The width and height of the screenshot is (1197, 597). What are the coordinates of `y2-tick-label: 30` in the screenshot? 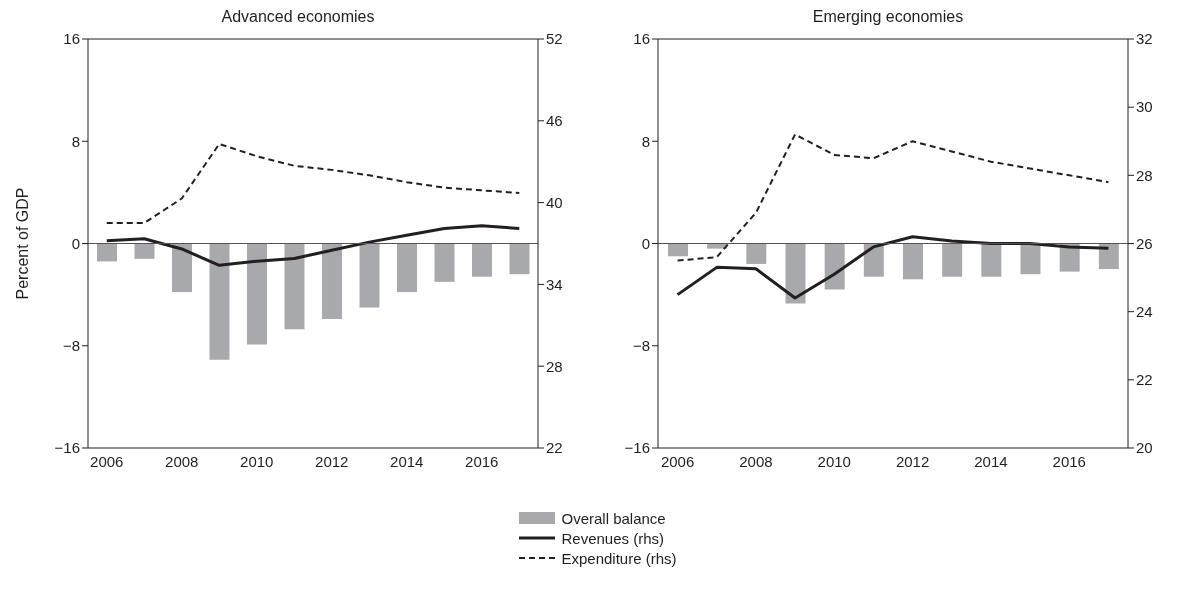 It's located at (1144, 107).